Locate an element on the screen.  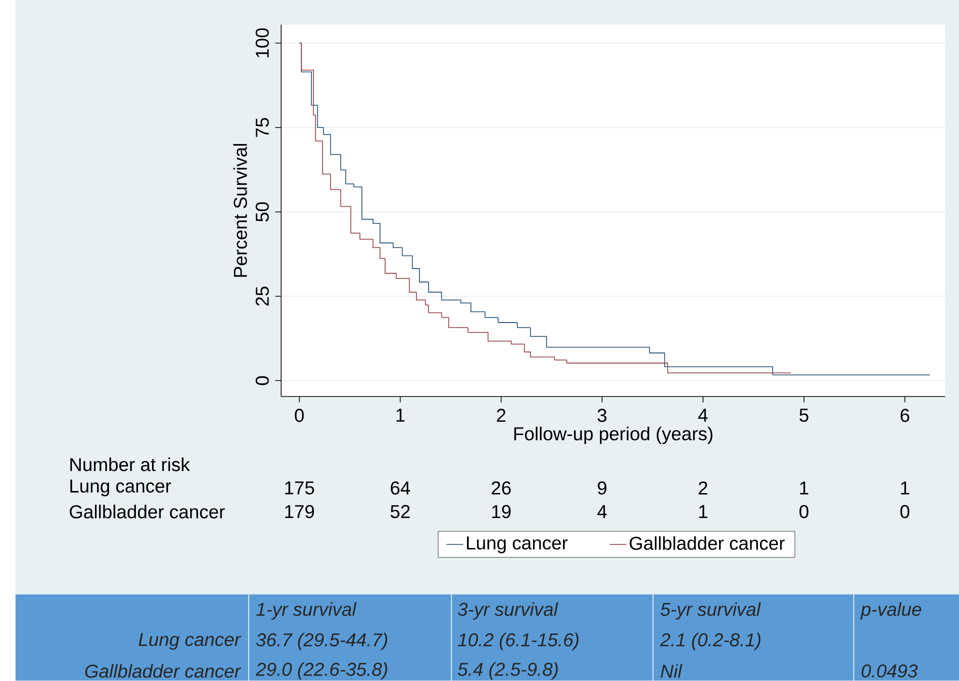
text: 29.0 (22.6-35.8) is located at coordinates (322, 671).